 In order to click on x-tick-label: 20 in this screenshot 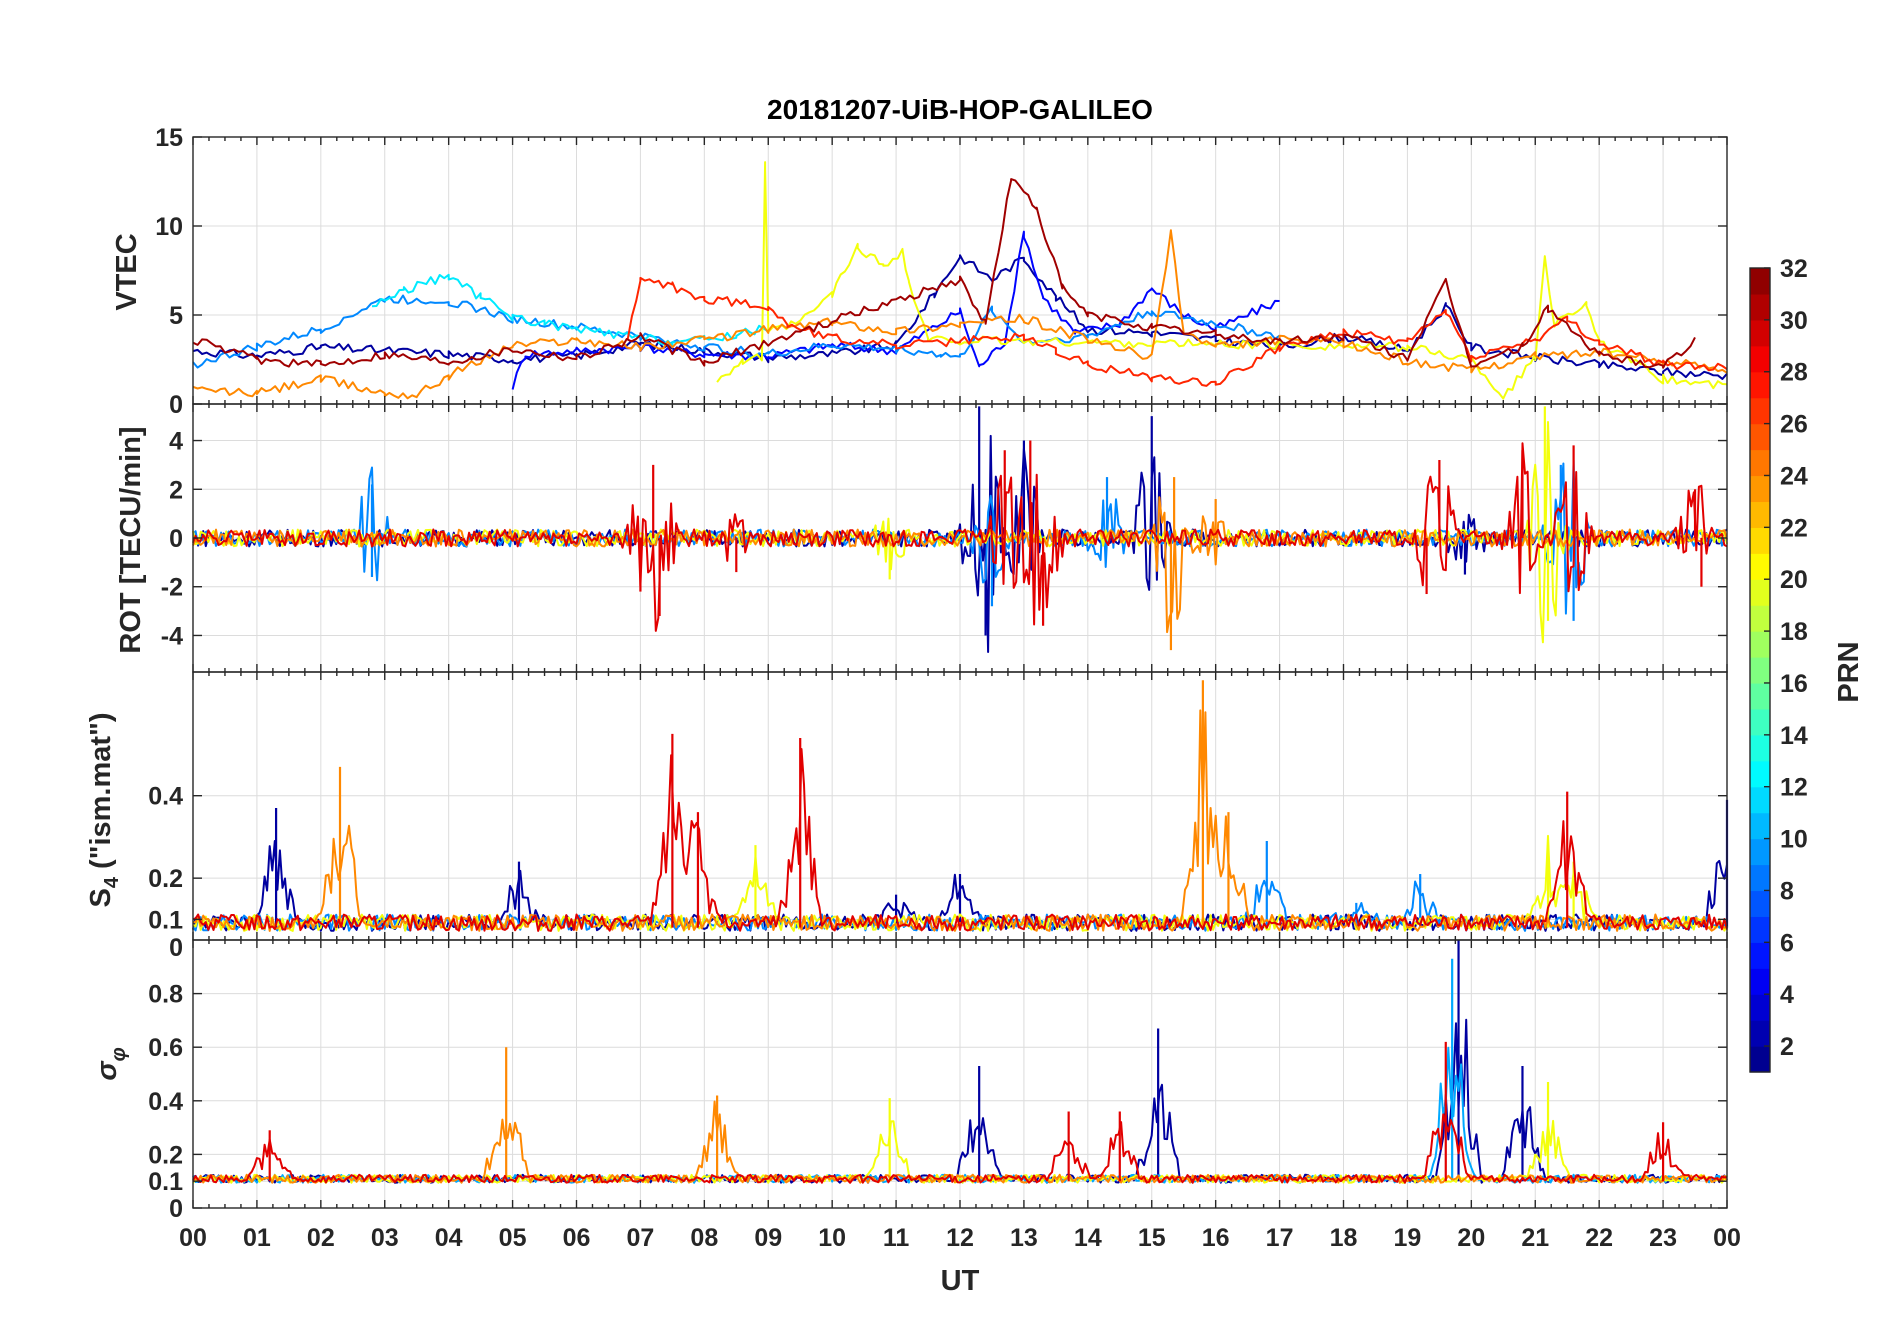, I will do `click(1471, 1238)`.